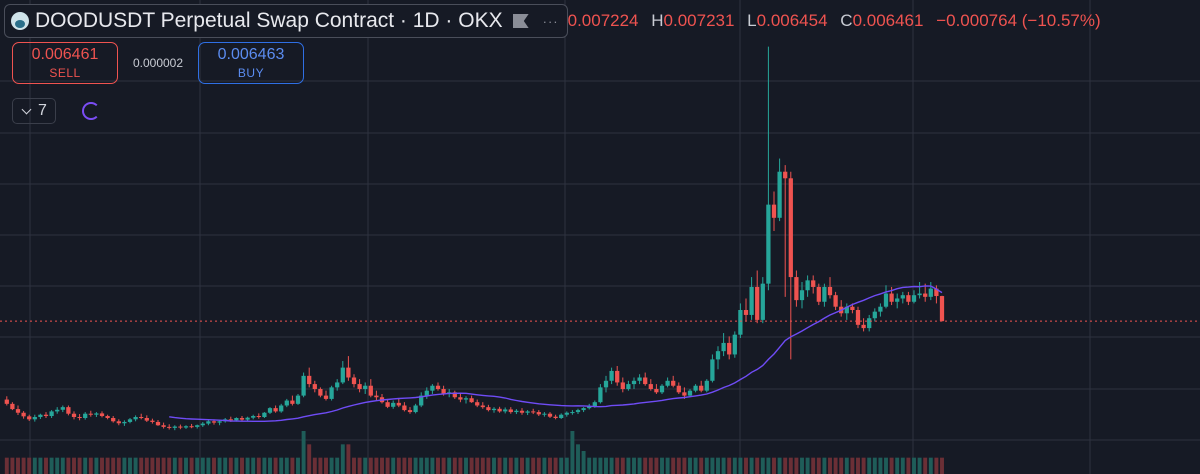 This screenshot has width=1200, height=474. I want to click on buy-price: 0.006463, so click(251, 54).